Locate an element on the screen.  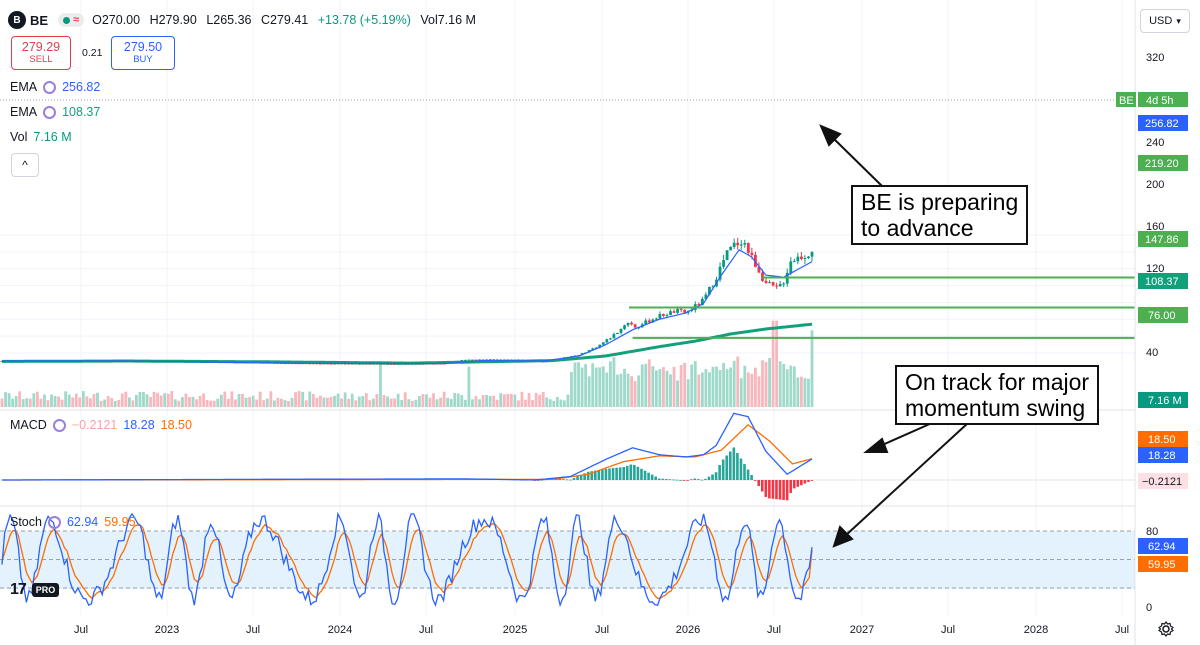
ema-slow-tag: 108.37 is located at coordinates (1162, 282).